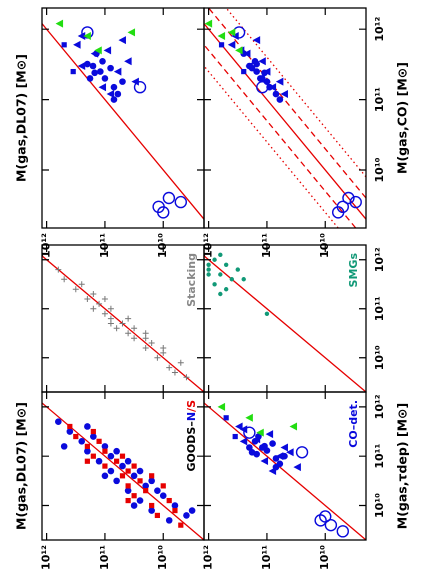 The height and width of the screenshot is (581, 435). Describe the element at coordinates (379, 357) in the screenshot. I see `x-tick-label: 10¹⁰` at that location.